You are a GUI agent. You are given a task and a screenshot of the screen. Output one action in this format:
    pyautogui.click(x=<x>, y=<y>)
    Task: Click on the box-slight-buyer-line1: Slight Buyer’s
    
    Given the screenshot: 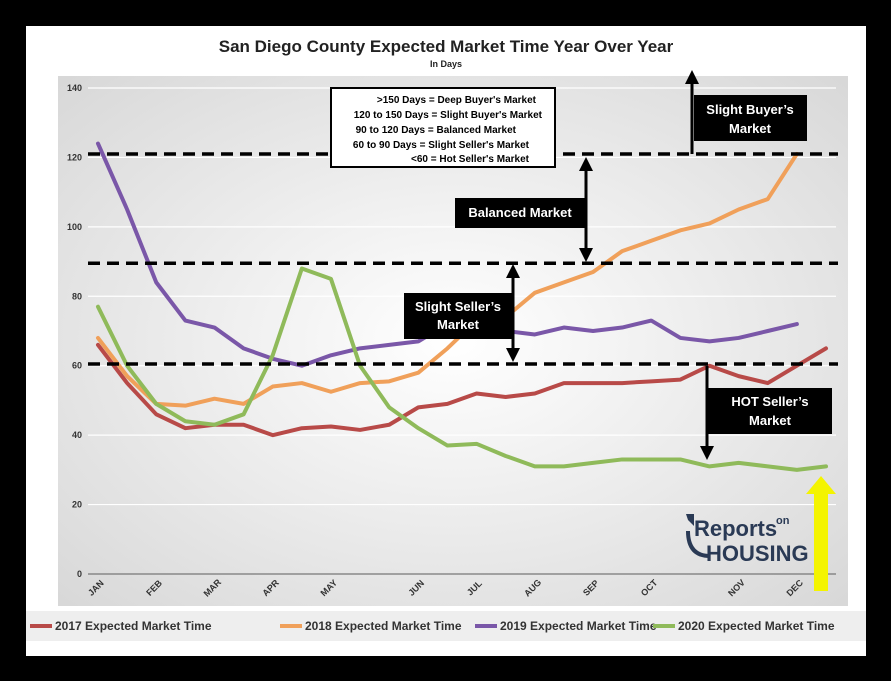 What is the action you would take?
    pyautogui.click(x=749, y=109)
    